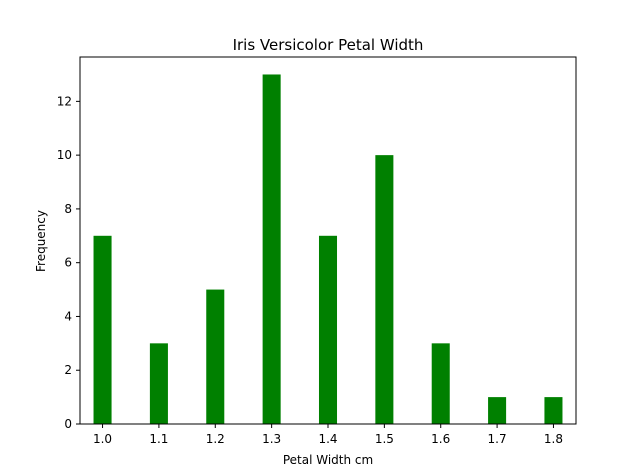  I want to click on x-tick-label: 1.0, so click(102, 439).